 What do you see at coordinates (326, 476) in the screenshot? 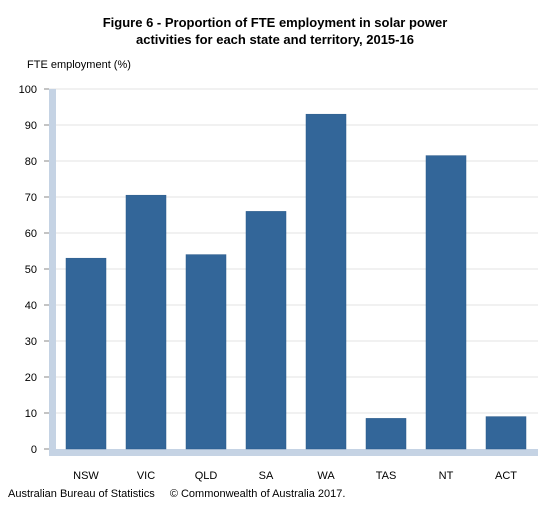
I see `x-tick-label: WA` at bounding box center [326, 476].